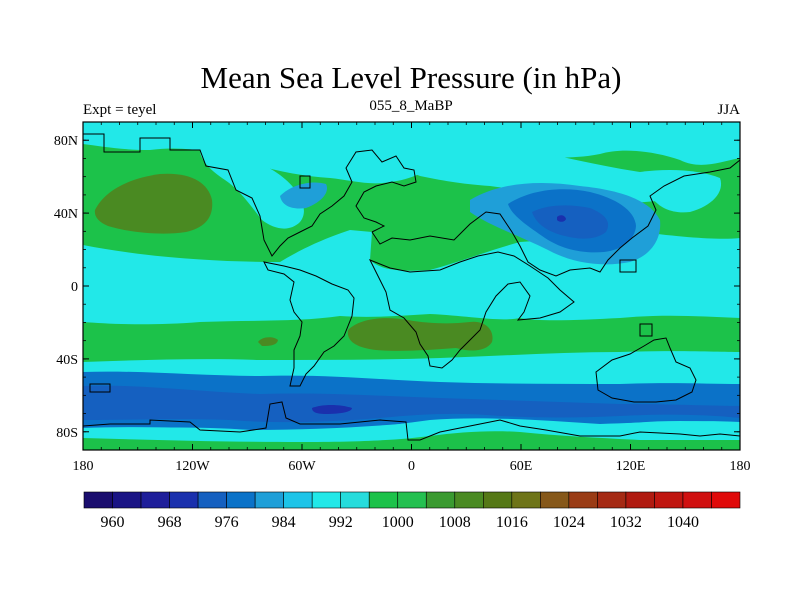 The image size is (800, 600). I want to click on colorbar: 960 968 976 984 992 1000 1008 1016 1024 1032 1040, so click(412, 511).